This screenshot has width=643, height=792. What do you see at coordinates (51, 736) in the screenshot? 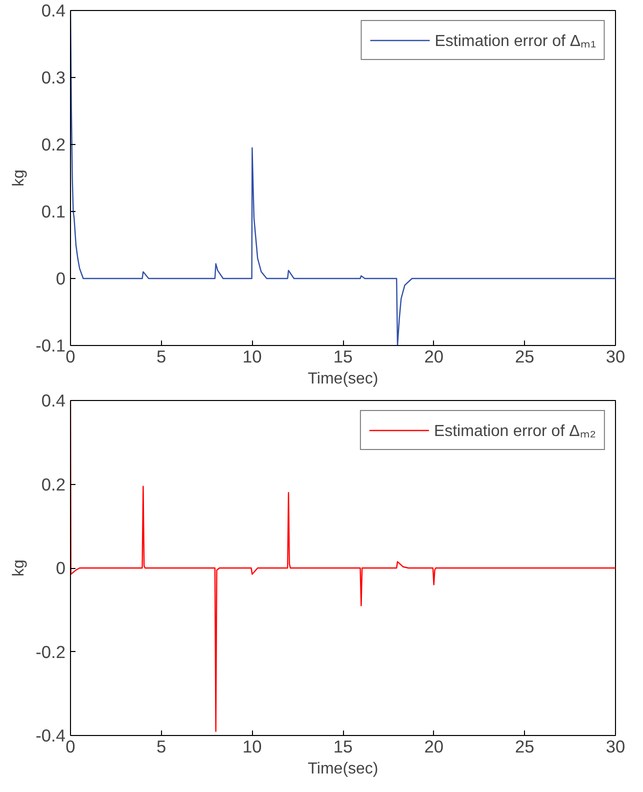
I see `y-tick-label: -0.4` at bounding box center [51, 736].